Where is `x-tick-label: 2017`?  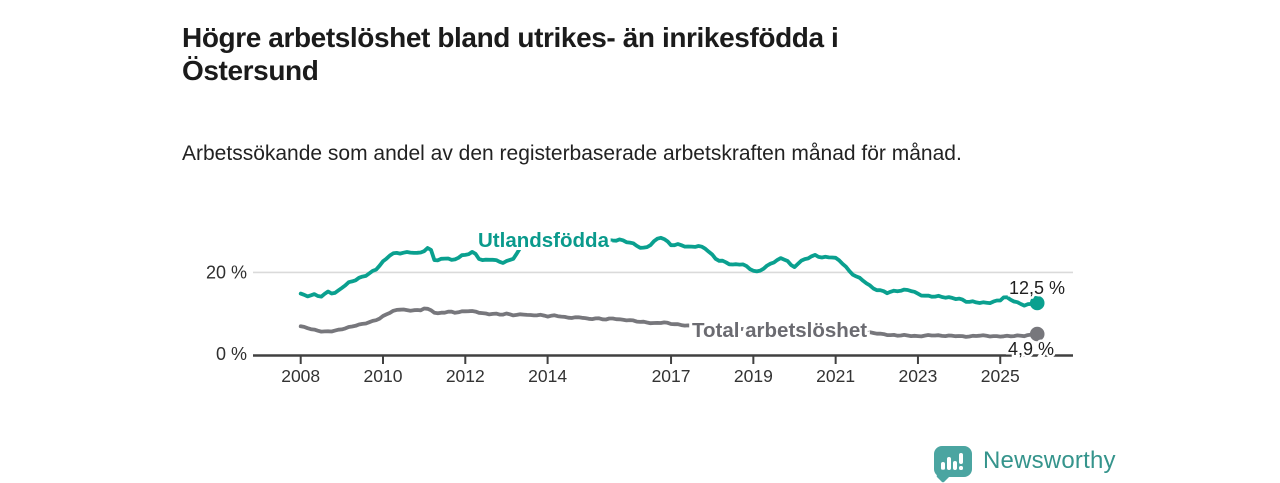
x-tick-label: 2017 is located at coordinates (671, 376).